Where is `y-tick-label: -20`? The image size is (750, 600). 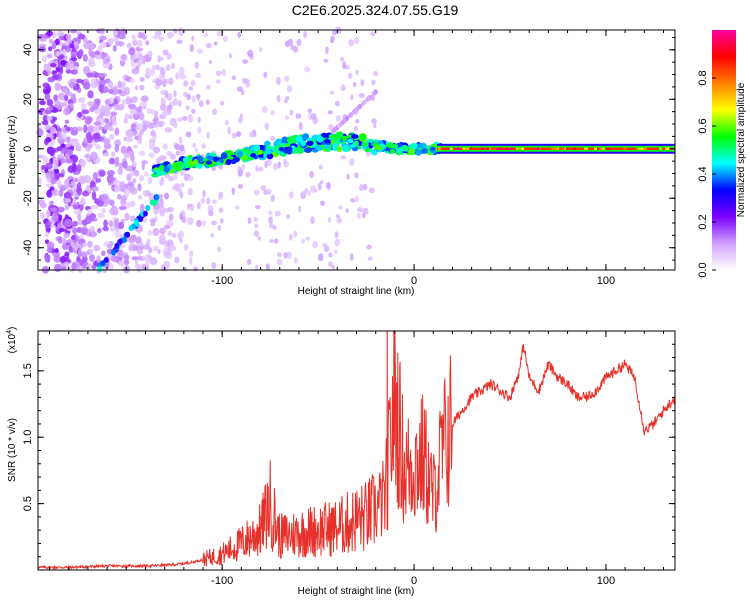
y-tick-label: -20 is located at coordinates (28, 198).